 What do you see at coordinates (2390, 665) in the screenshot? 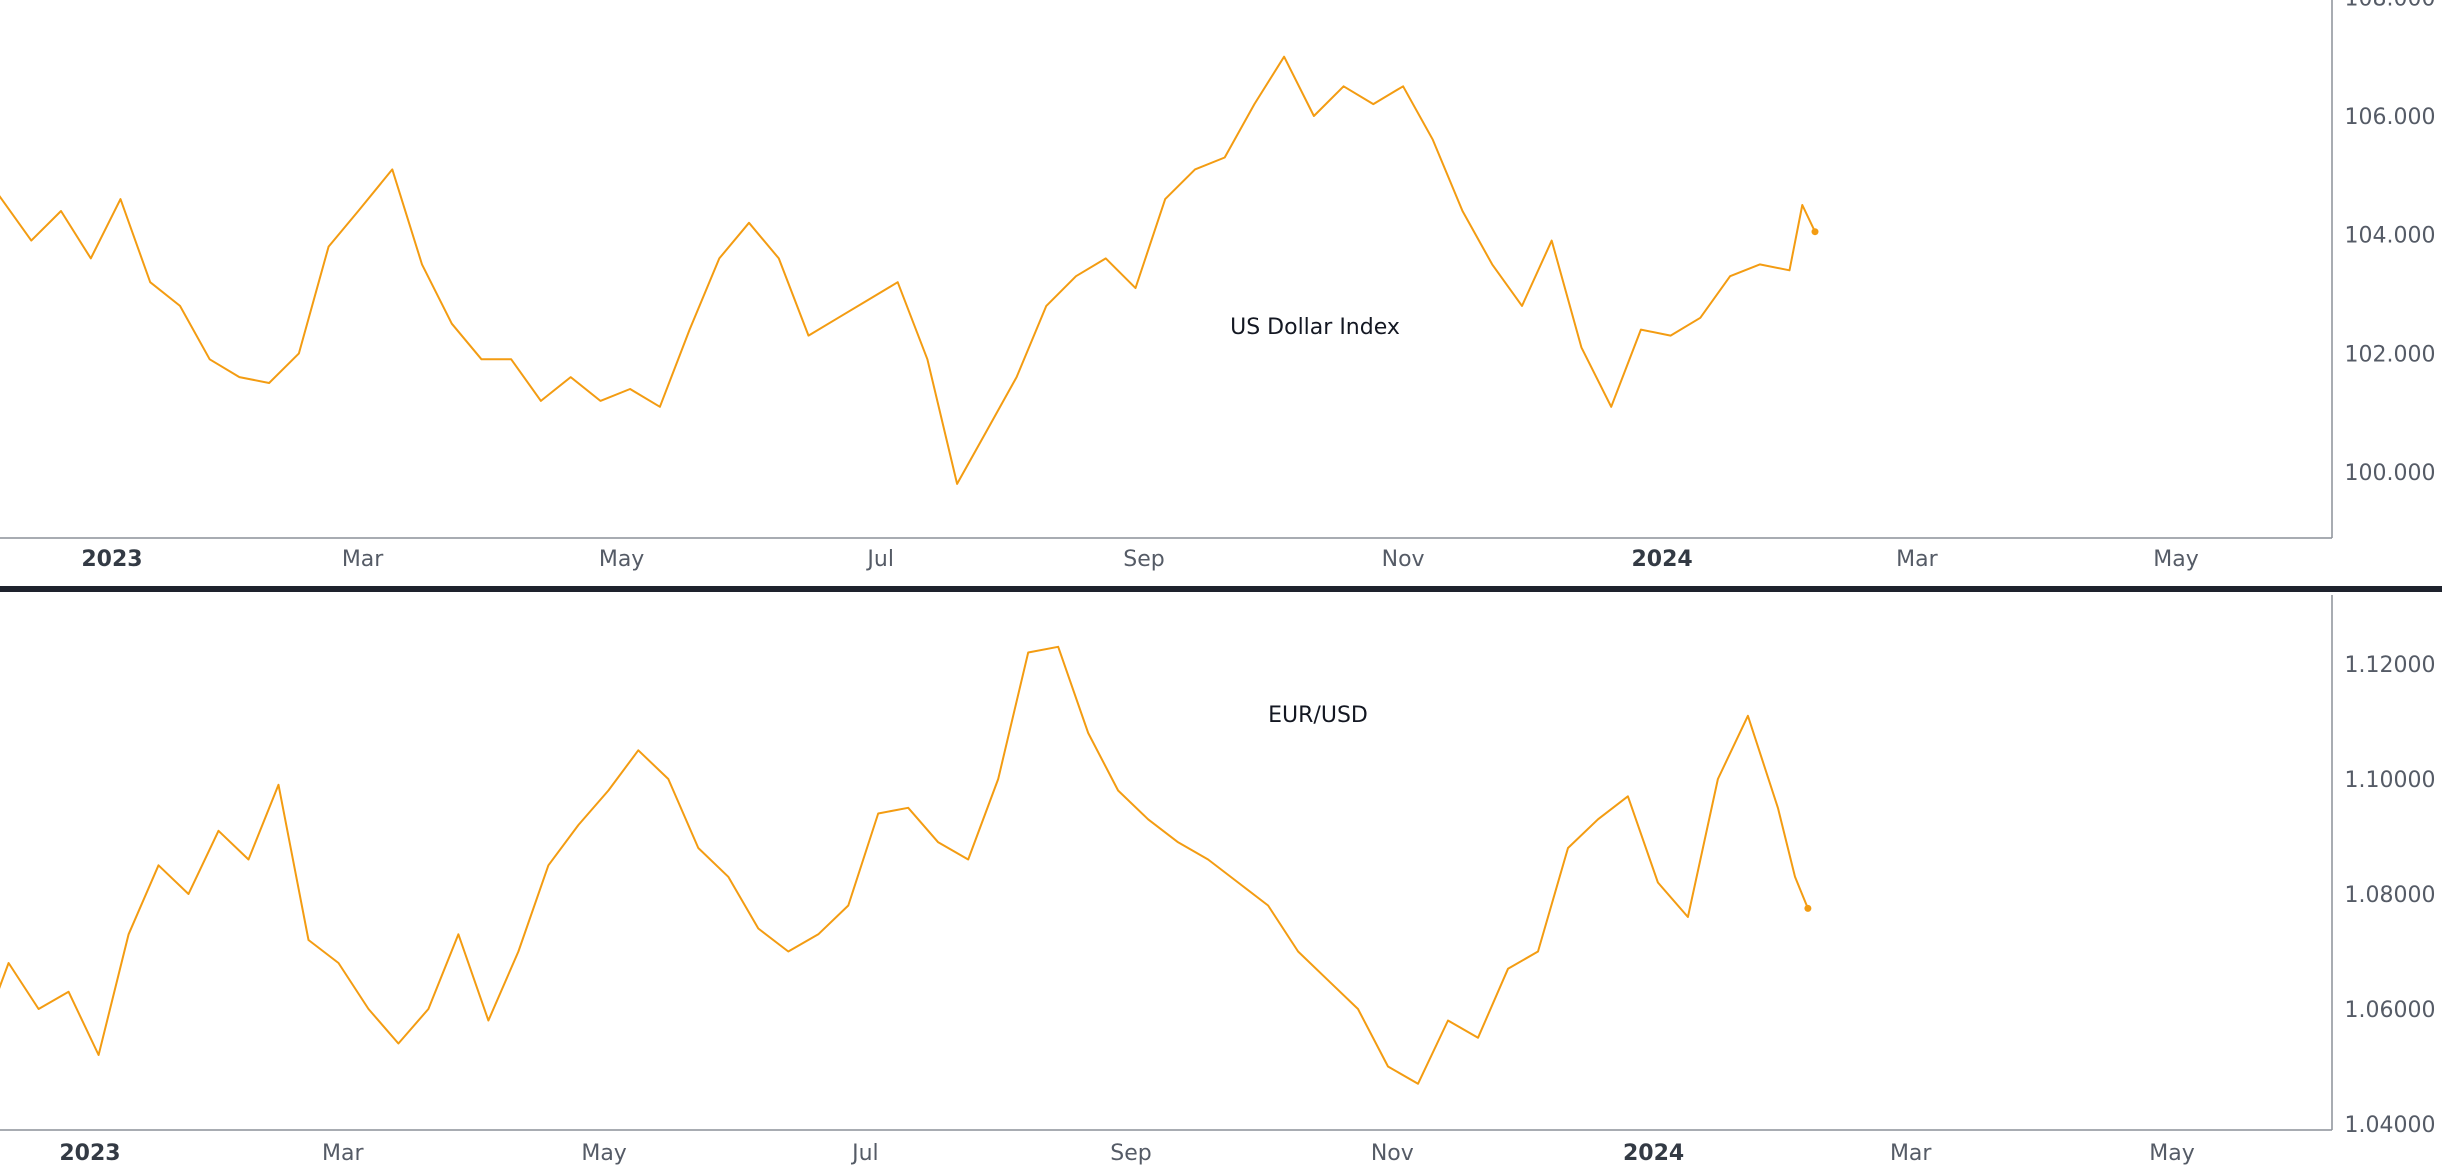
I see `price-tick-label: 1.12000` at bounding box center [2390, 665].